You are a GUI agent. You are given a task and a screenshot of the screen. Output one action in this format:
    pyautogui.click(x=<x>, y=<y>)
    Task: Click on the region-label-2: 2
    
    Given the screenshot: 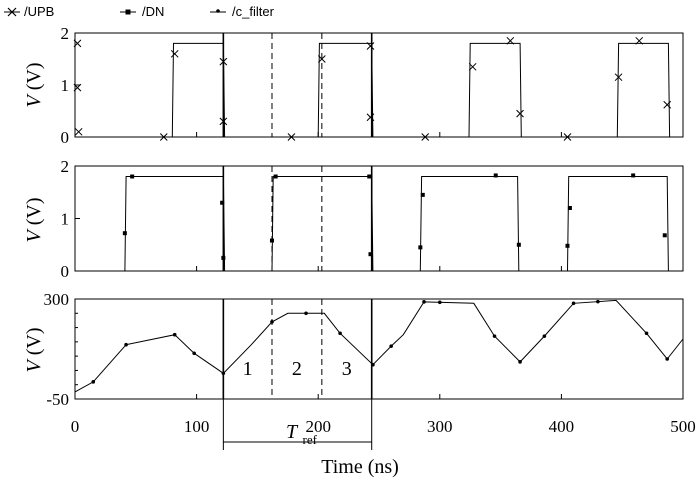 What is the action you would take?
    pyautogui.click(x=297, y=369)
    